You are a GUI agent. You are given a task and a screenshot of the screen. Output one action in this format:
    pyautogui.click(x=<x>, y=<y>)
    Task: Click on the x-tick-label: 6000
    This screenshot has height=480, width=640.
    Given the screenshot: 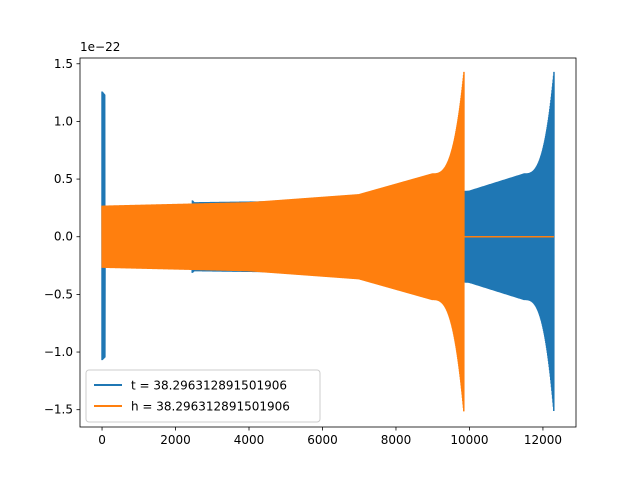 What is the action you would take?
    pyautogui.click(x=322, y=440)
    